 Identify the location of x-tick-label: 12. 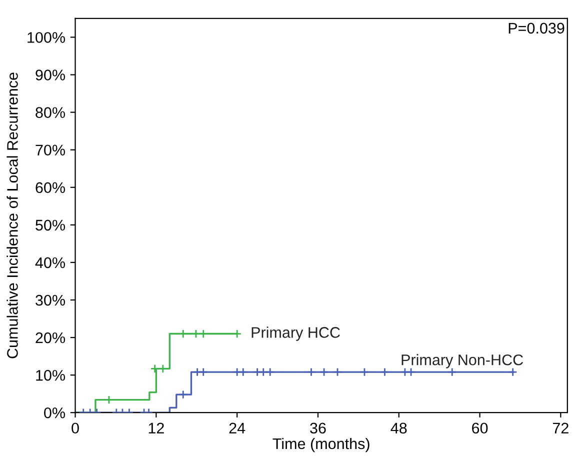
(156, 428).